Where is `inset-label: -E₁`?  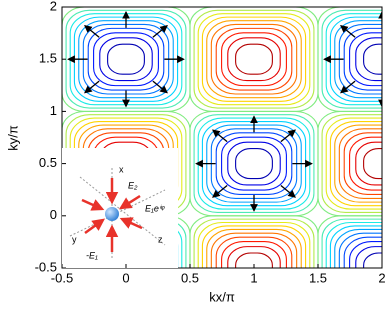 inset-label: -E₁ is located at coordinates (92, 255).